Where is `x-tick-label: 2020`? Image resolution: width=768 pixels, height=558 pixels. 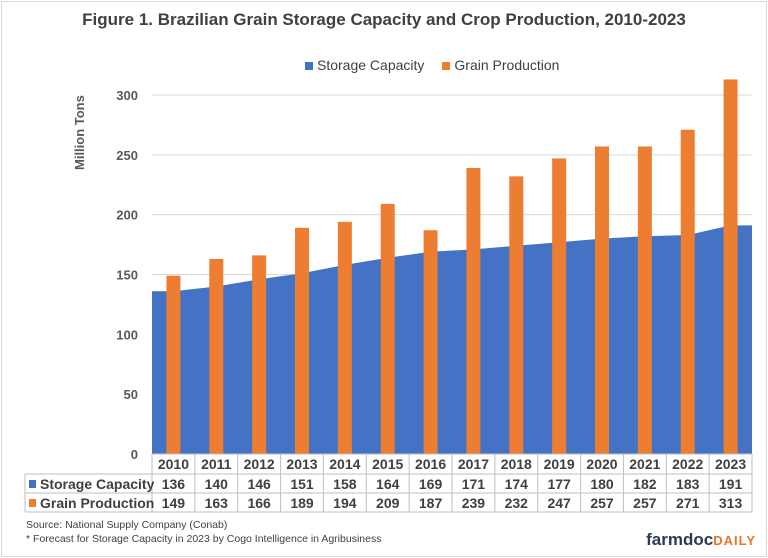
x-tick-label: 2020 is located at coordinates (601, 464).